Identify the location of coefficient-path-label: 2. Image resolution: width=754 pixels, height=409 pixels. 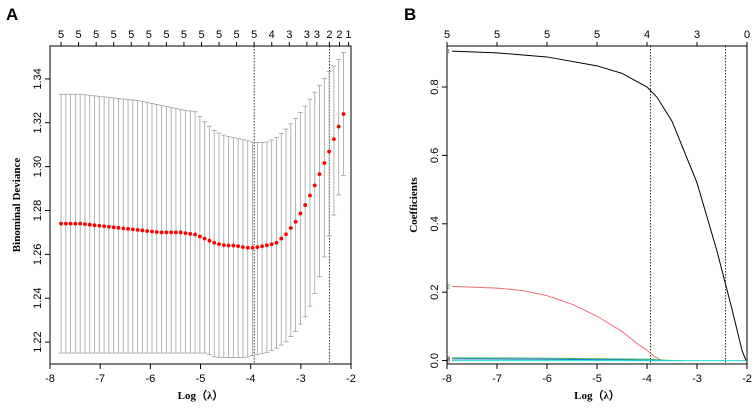
(448, 287).